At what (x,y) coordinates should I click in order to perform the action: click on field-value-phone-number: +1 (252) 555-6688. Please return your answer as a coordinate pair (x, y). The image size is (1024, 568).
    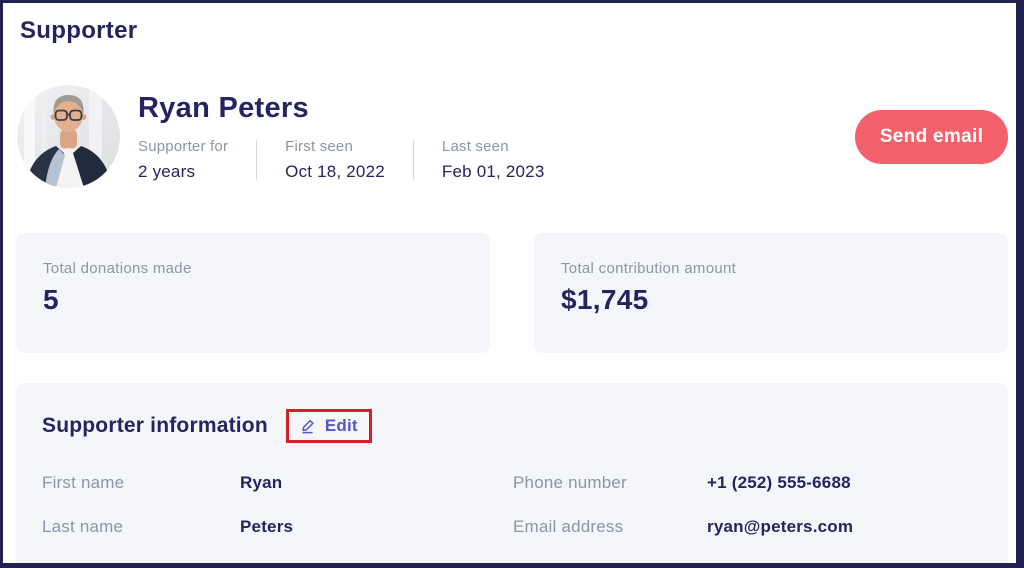
    Looking at the image, I should click on (779, 482).